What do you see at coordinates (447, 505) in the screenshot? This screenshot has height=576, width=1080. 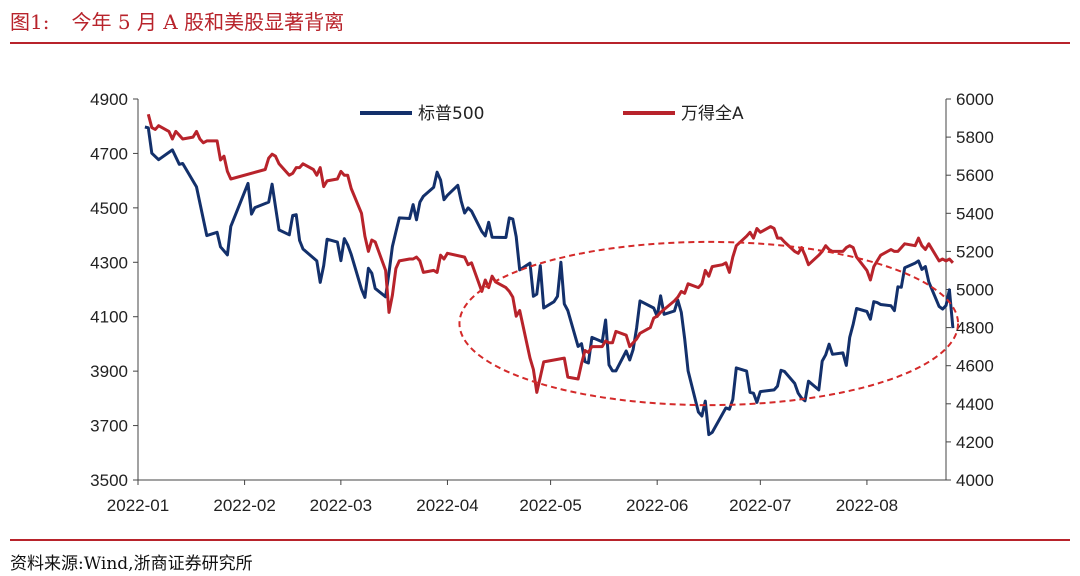 I see `x-tick-label: 2022-04` at bounding box center [447, 505].